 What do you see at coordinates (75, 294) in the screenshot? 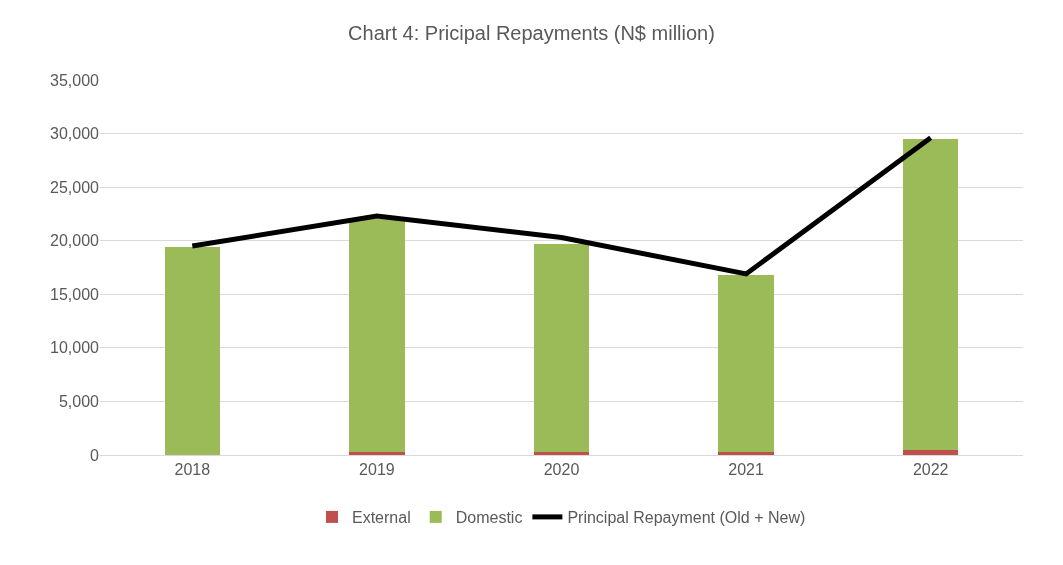
I see `y-tick-label: 15,000` at bounding box center [75, 294].